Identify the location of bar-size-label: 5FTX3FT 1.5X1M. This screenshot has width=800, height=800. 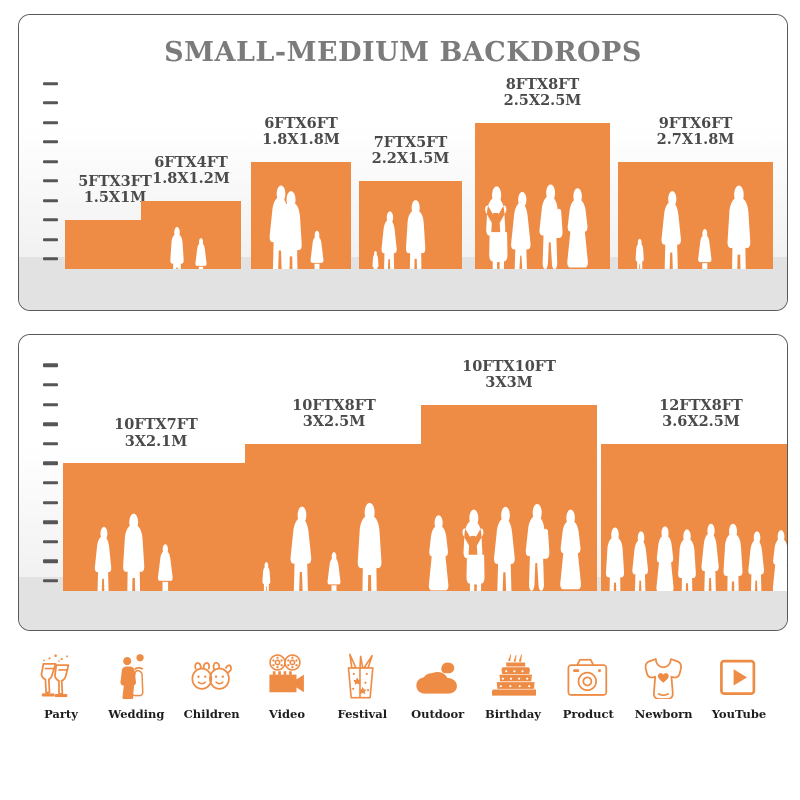
(115, 190).